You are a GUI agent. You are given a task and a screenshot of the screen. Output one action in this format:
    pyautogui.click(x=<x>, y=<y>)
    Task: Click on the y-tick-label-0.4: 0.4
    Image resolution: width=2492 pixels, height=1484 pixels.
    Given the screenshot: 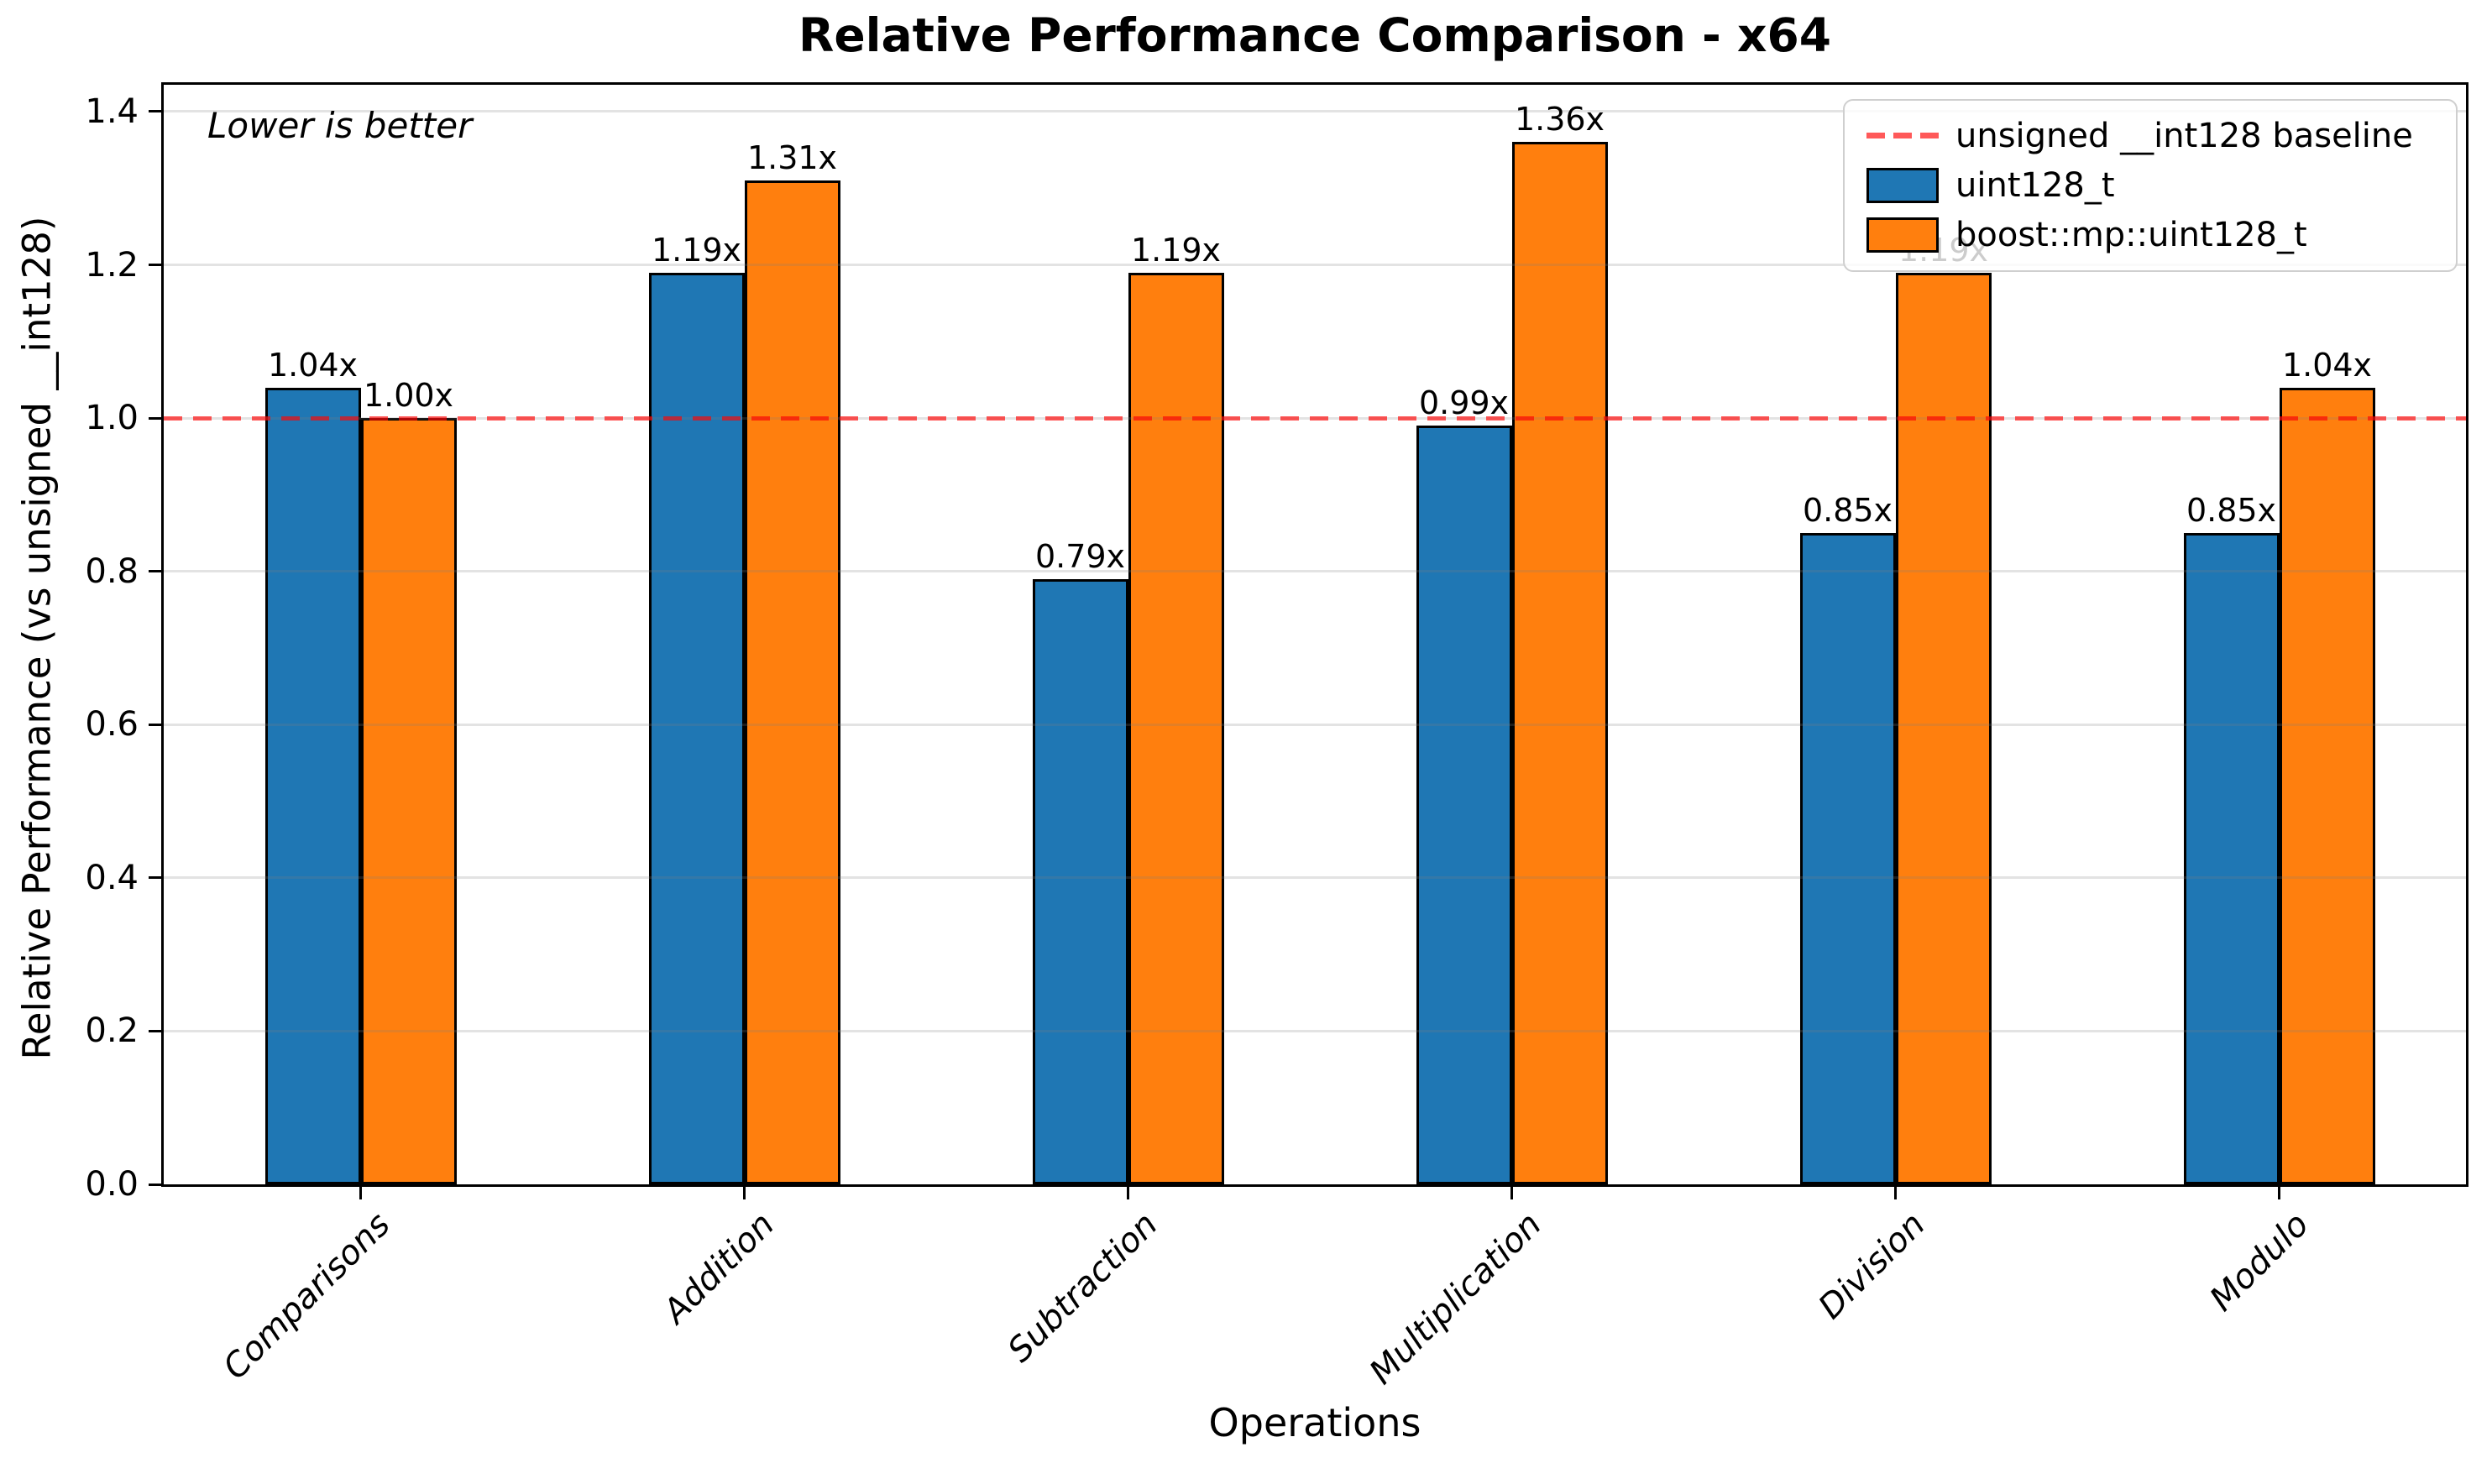 What is the action you would take?
    pyautogui.click(x=112, y=877)
    